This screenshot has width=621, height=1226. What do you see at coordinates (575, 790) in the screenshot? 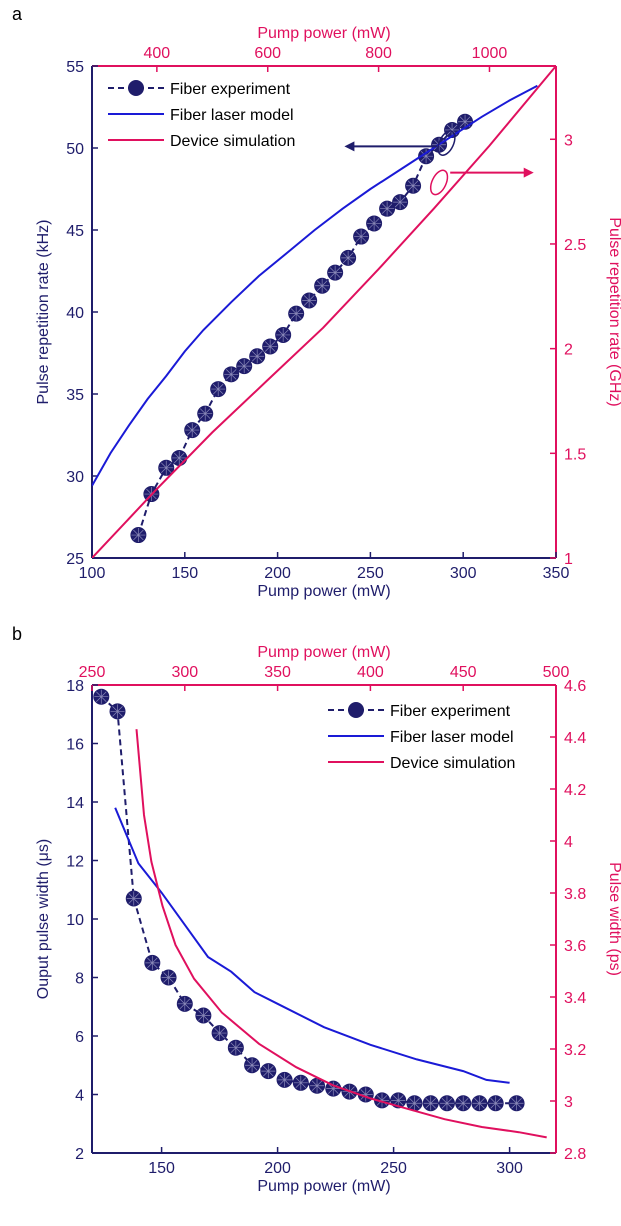
I see `y2-tick-label: 4.2` at bounding box center [575, 790].